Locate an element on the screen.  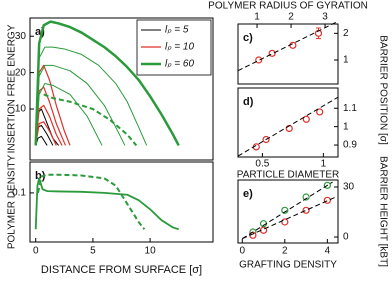
x-tick-label: 10 is located at coordinates (151, 251).